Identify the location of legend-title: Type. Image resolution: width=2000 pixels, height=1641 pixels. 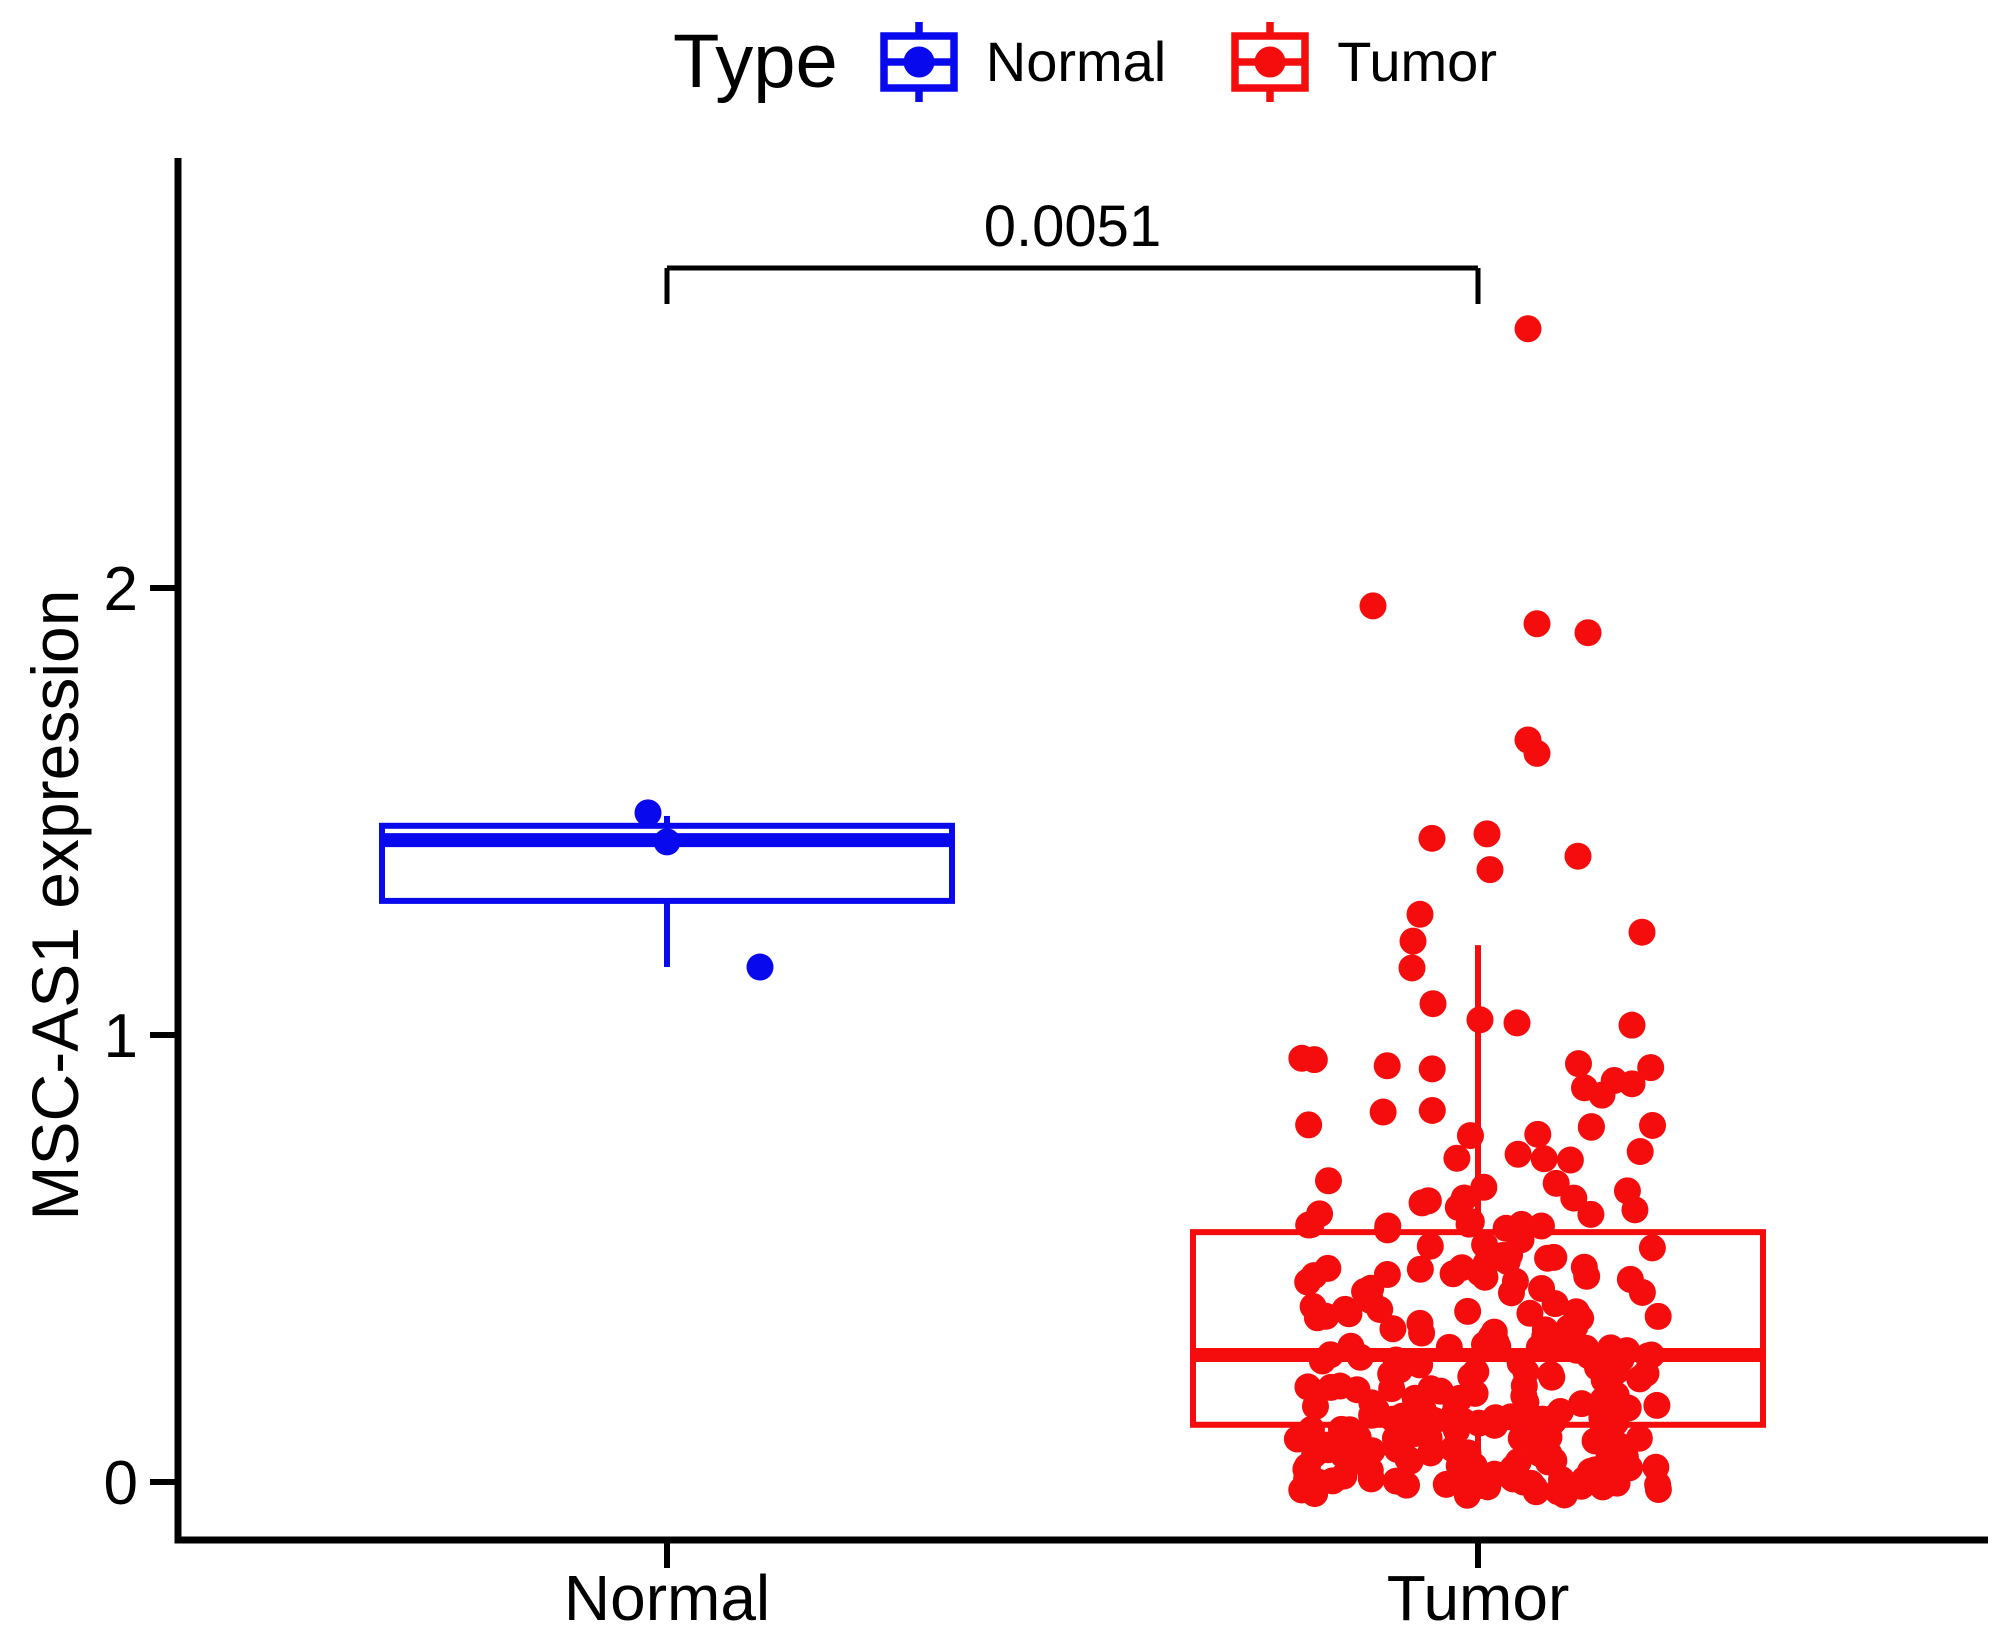
(755, 61).